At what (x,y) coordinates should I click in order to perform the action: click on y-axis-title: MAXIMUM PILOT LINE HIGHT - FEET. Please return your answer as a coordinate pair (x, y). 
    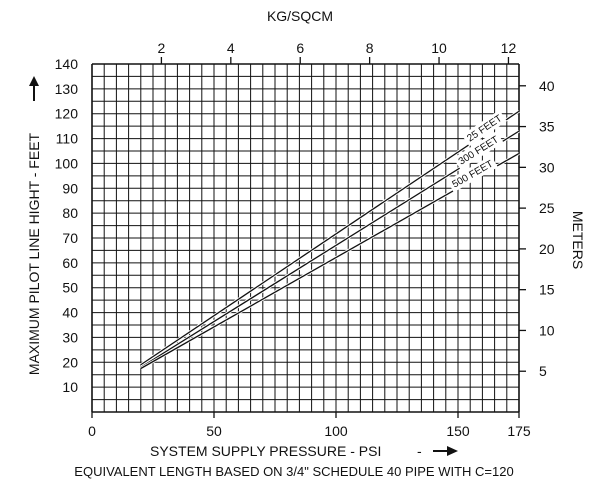
    Looking at the image, I should click on (34, 253).